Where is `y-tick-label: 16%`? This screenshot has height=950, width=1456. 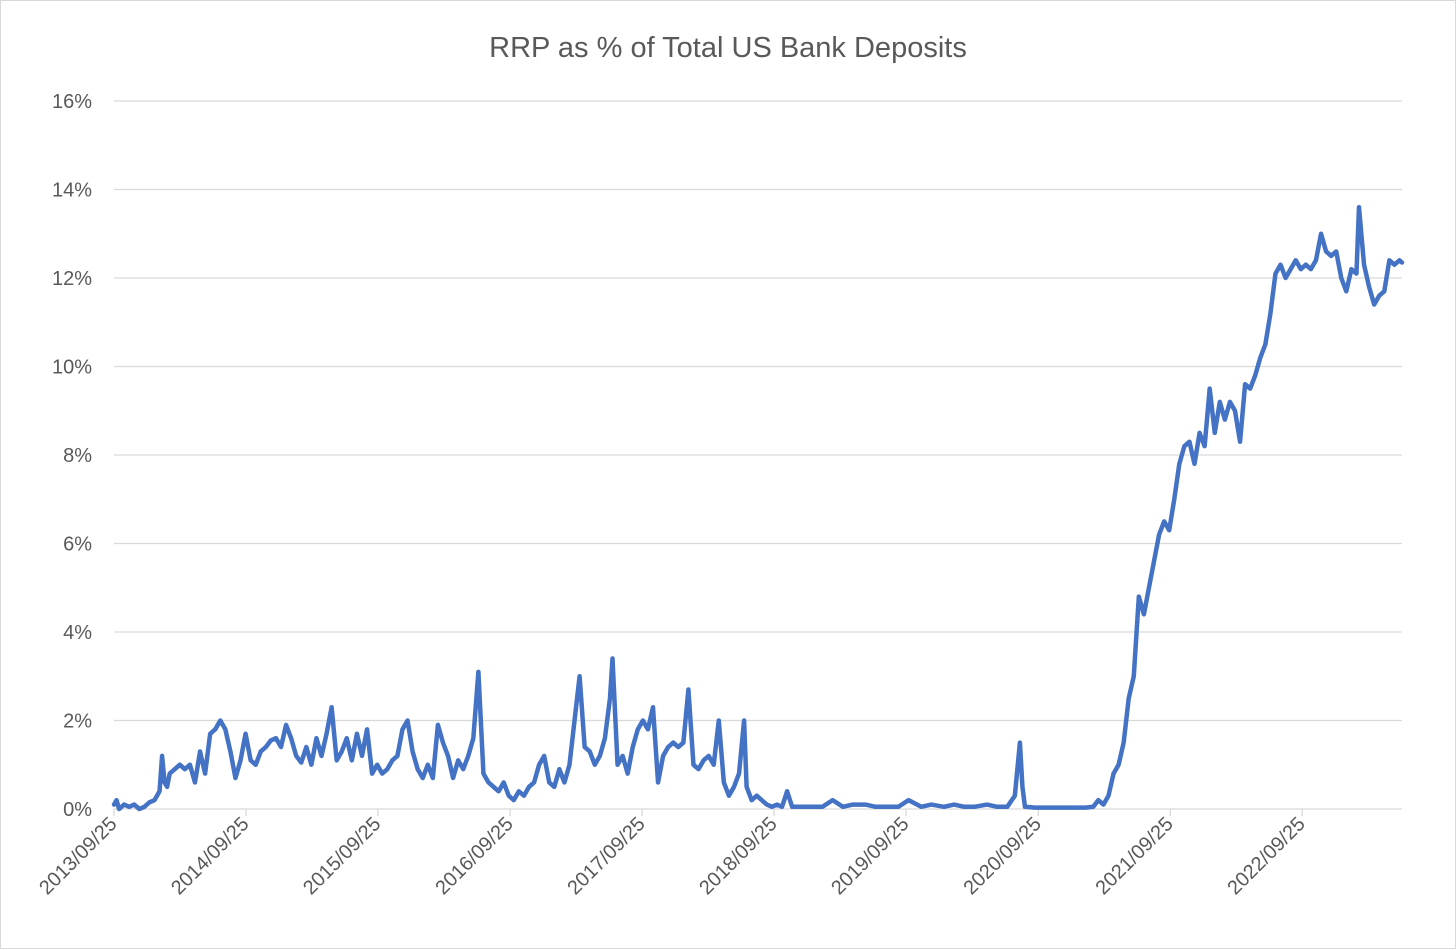
y-tick-label: 16% is located at coordinates (72, 102).